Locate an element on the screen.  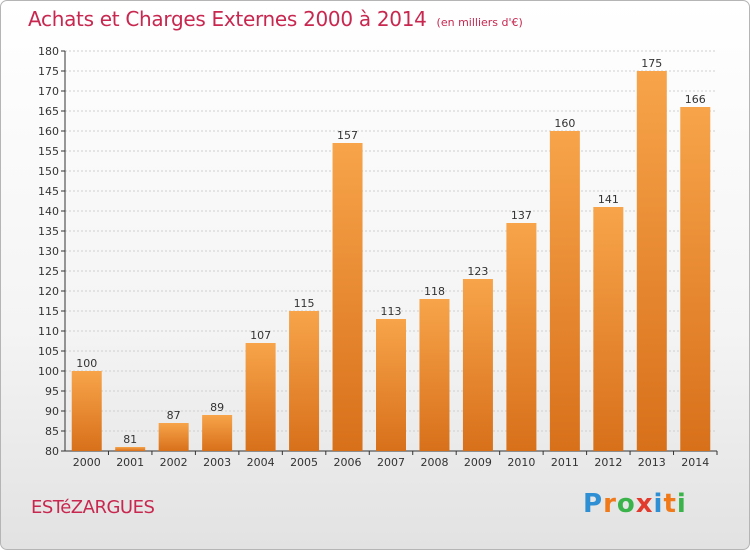
x-tick-label: 2005 is located at coordinates (304, 462).